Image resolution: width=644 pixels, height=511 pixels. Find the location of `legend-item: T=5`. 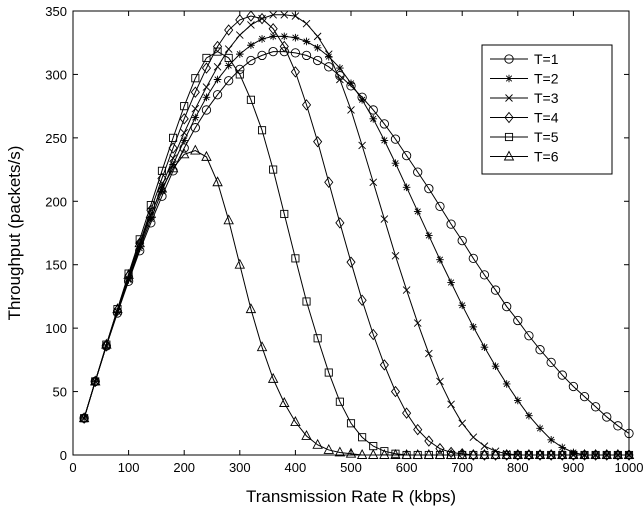

legend-item: T=5 is located at coordinates (524, 137).